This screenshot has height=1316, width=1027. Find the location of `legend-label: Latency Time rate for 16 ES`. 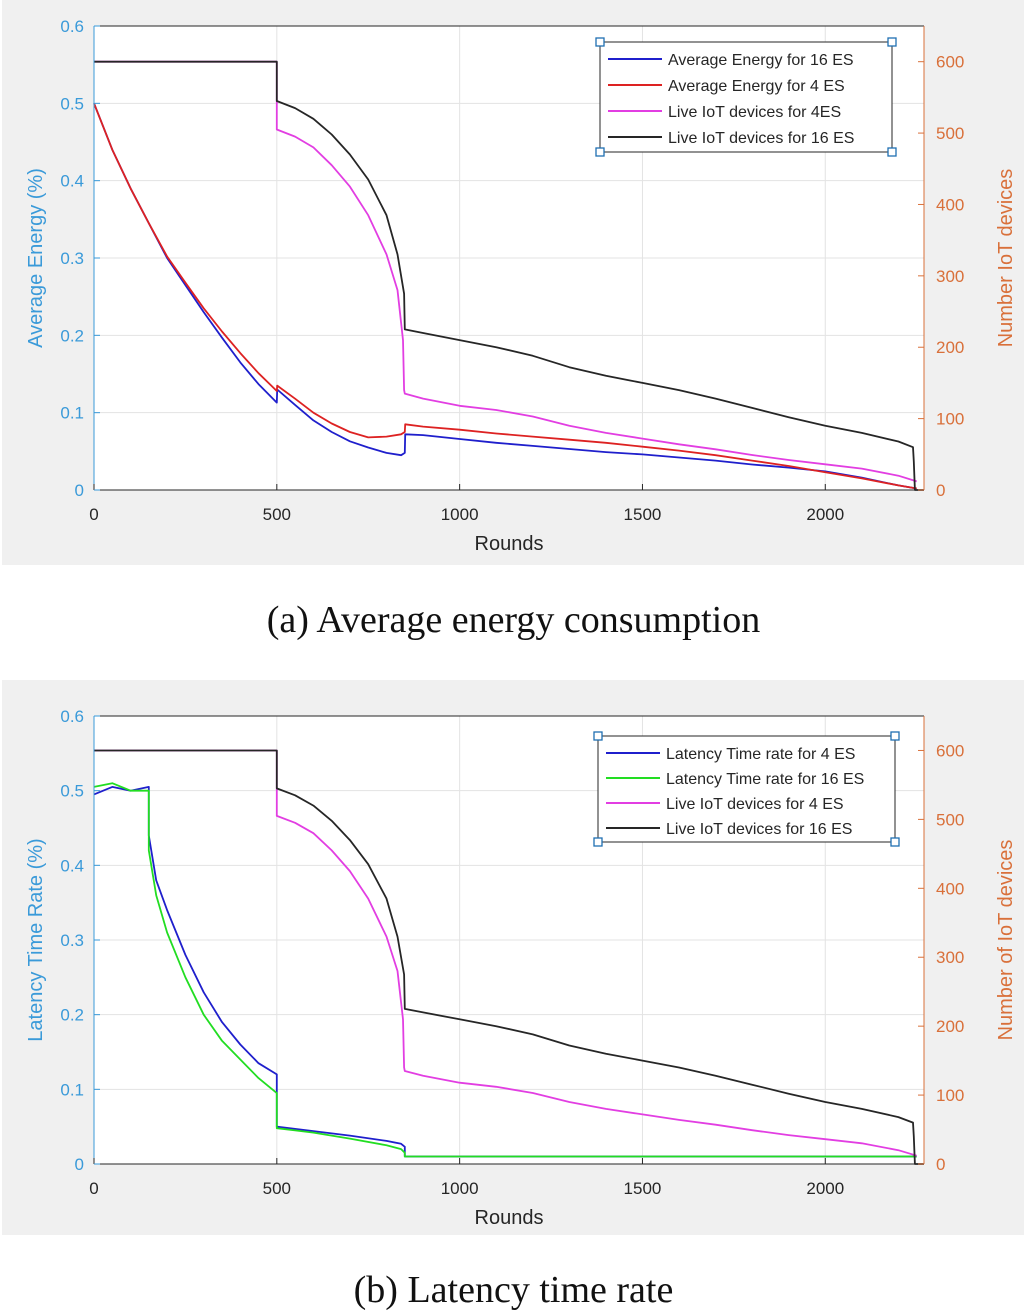

legend-label: Latency Time rate for 16 ES is located at coordinates (765, 779).